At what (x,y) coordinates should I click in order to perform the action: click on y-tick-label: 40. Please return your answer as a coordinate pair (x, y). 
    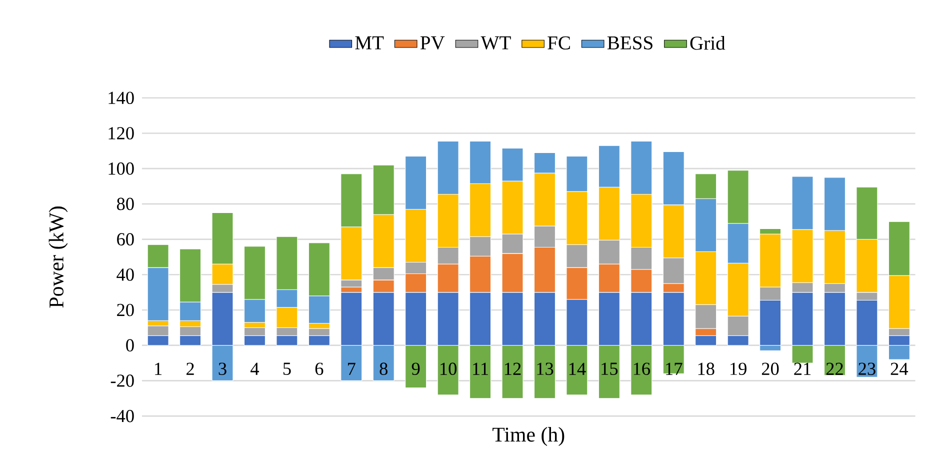
    Looking at the image, I should click on (125, 274).